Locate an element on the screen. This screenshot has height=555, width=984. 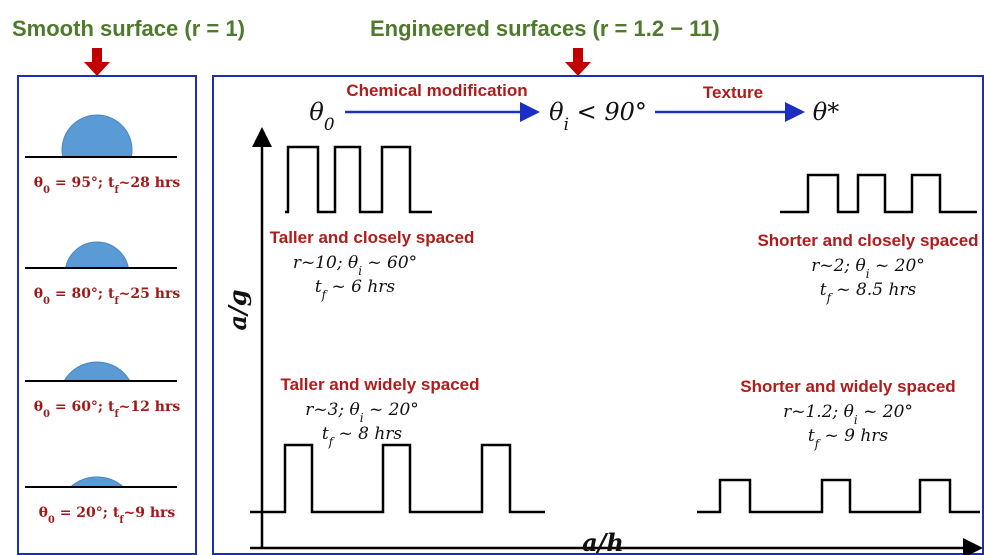
quadrant-roughness: r~1.2; θi ~ 20° is located at coordinates (848, 414).